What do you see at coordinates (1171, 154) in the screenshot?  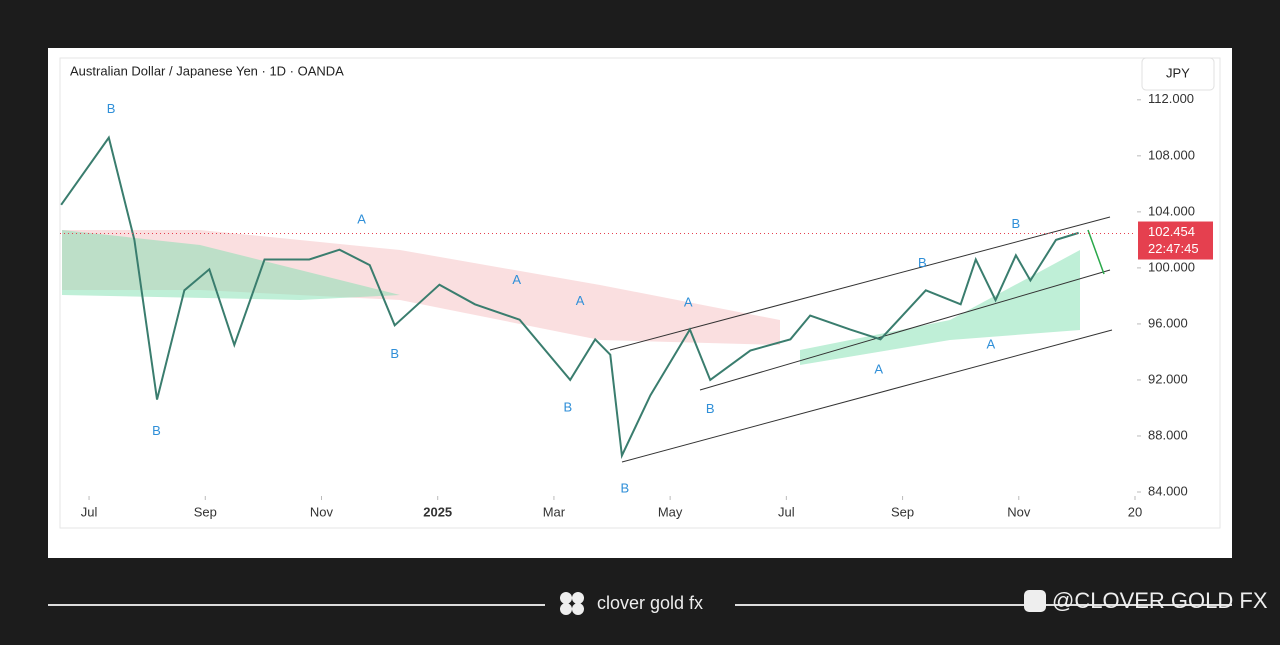 I see `y-tick-label: 108.000` at bounding box center [1171, 154].